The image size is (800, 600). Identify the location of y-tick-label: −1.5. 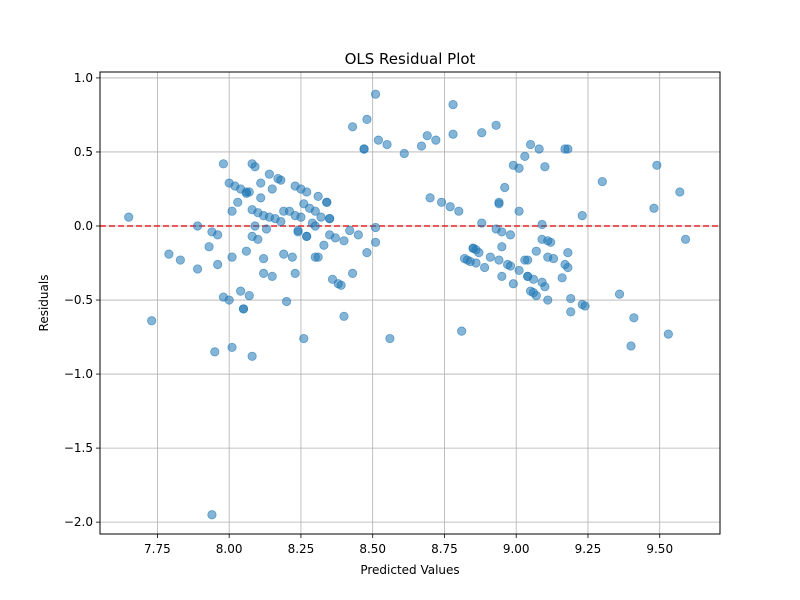
(78, 448).